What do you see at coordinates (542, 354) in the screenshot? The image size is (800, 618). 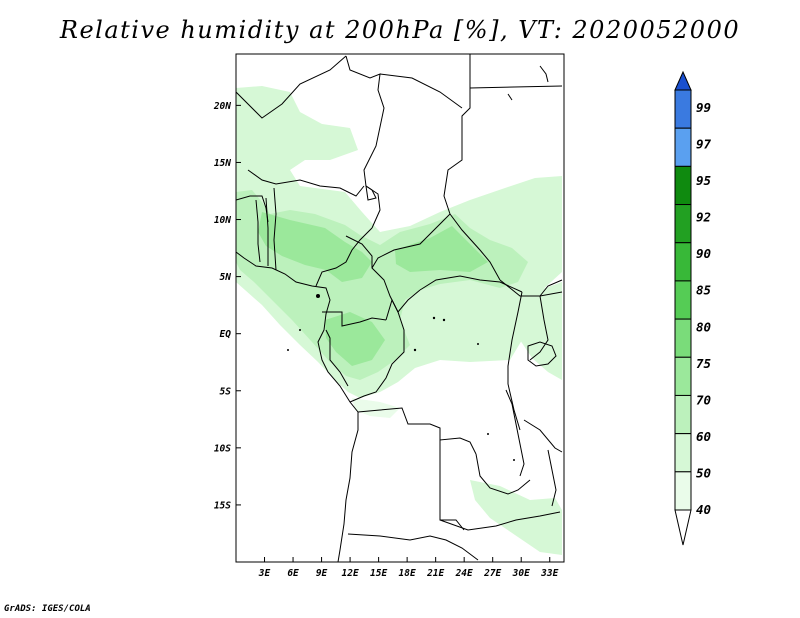 I see `lake-victoria` at bounding box center [542, 354].